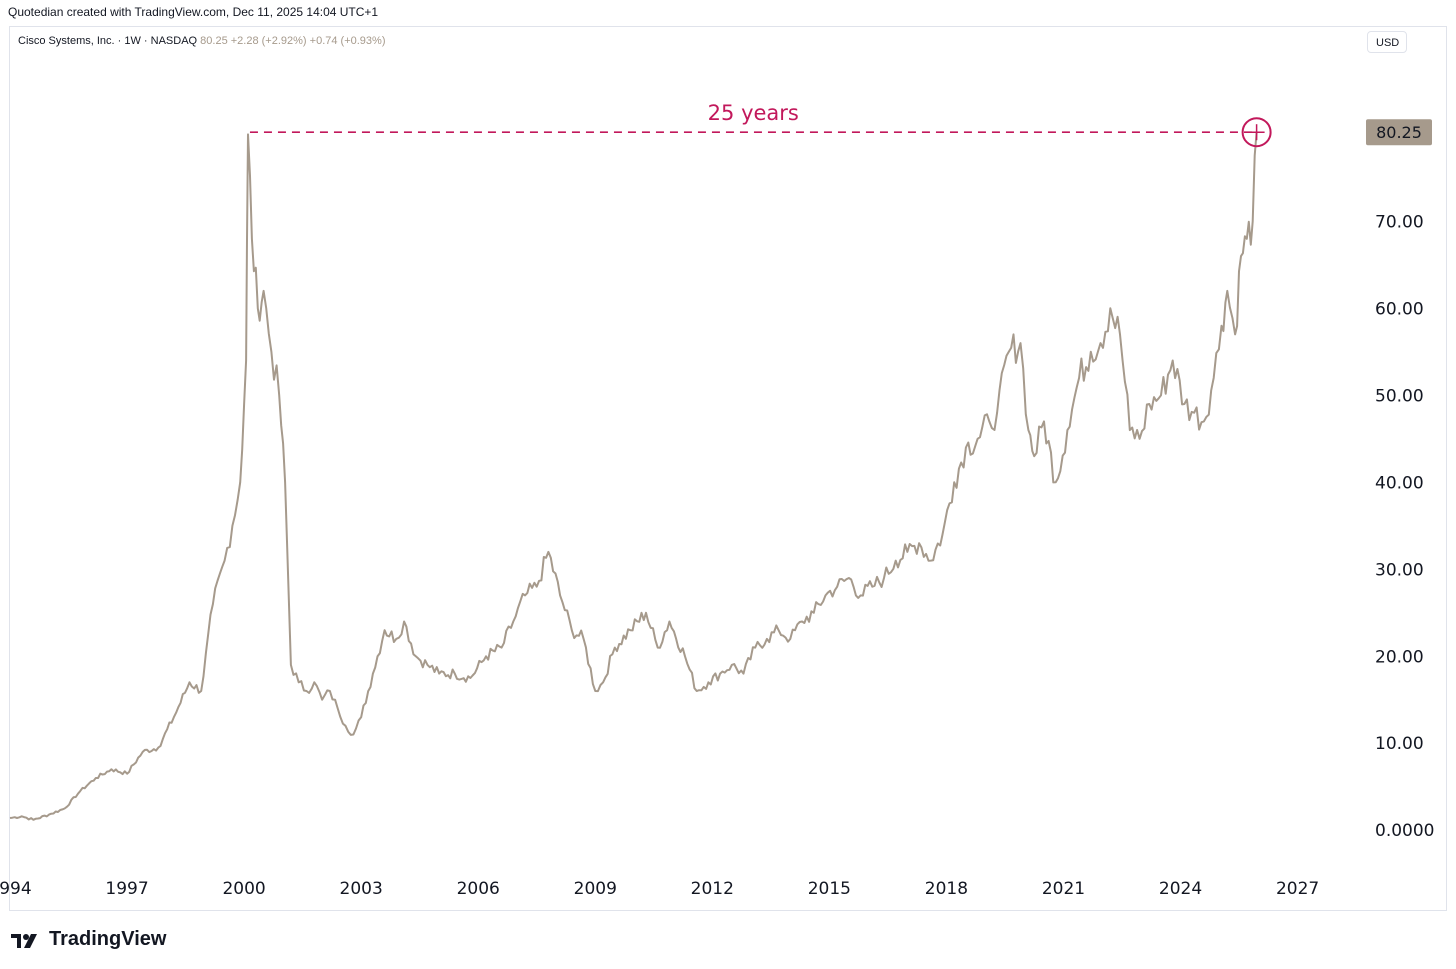 The image size is (1456, 969). I want to click on y-tick-label: 10.00, so click(1399, 744).